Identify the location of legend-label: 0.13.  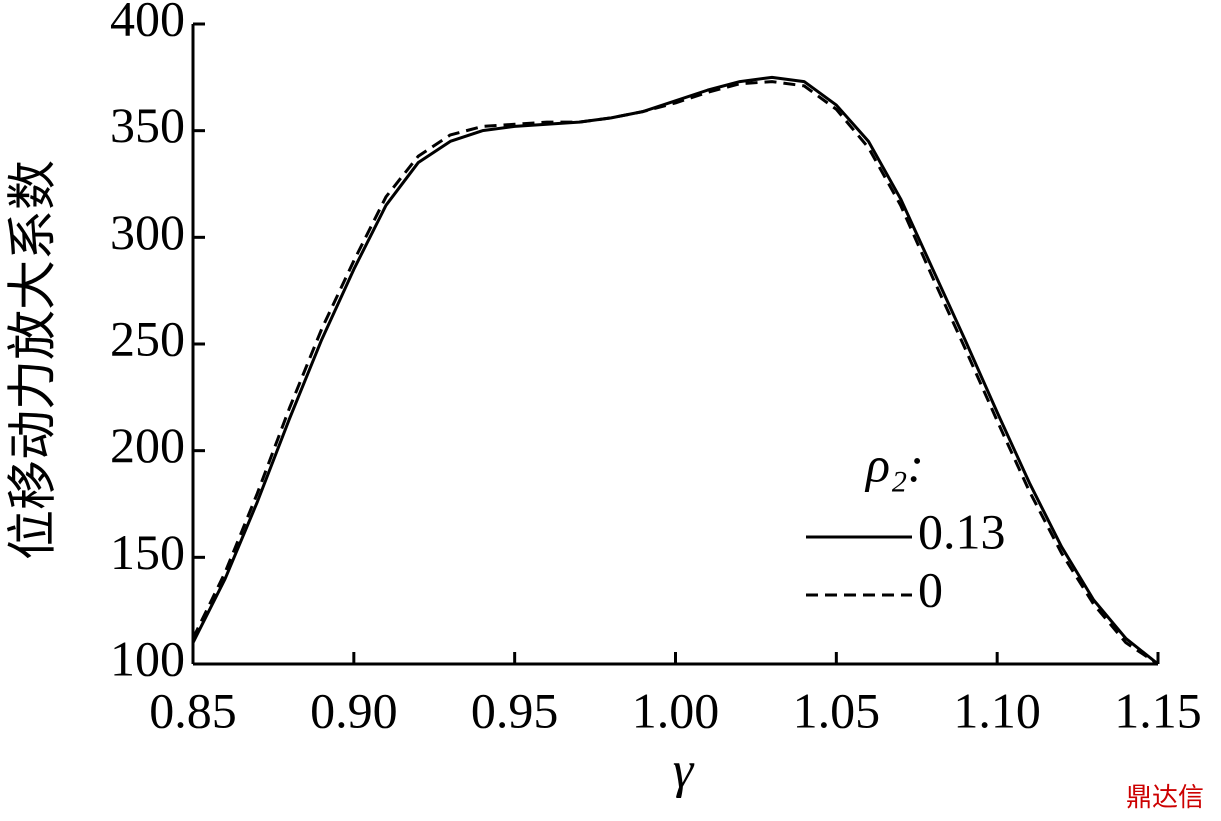
(962, 531).